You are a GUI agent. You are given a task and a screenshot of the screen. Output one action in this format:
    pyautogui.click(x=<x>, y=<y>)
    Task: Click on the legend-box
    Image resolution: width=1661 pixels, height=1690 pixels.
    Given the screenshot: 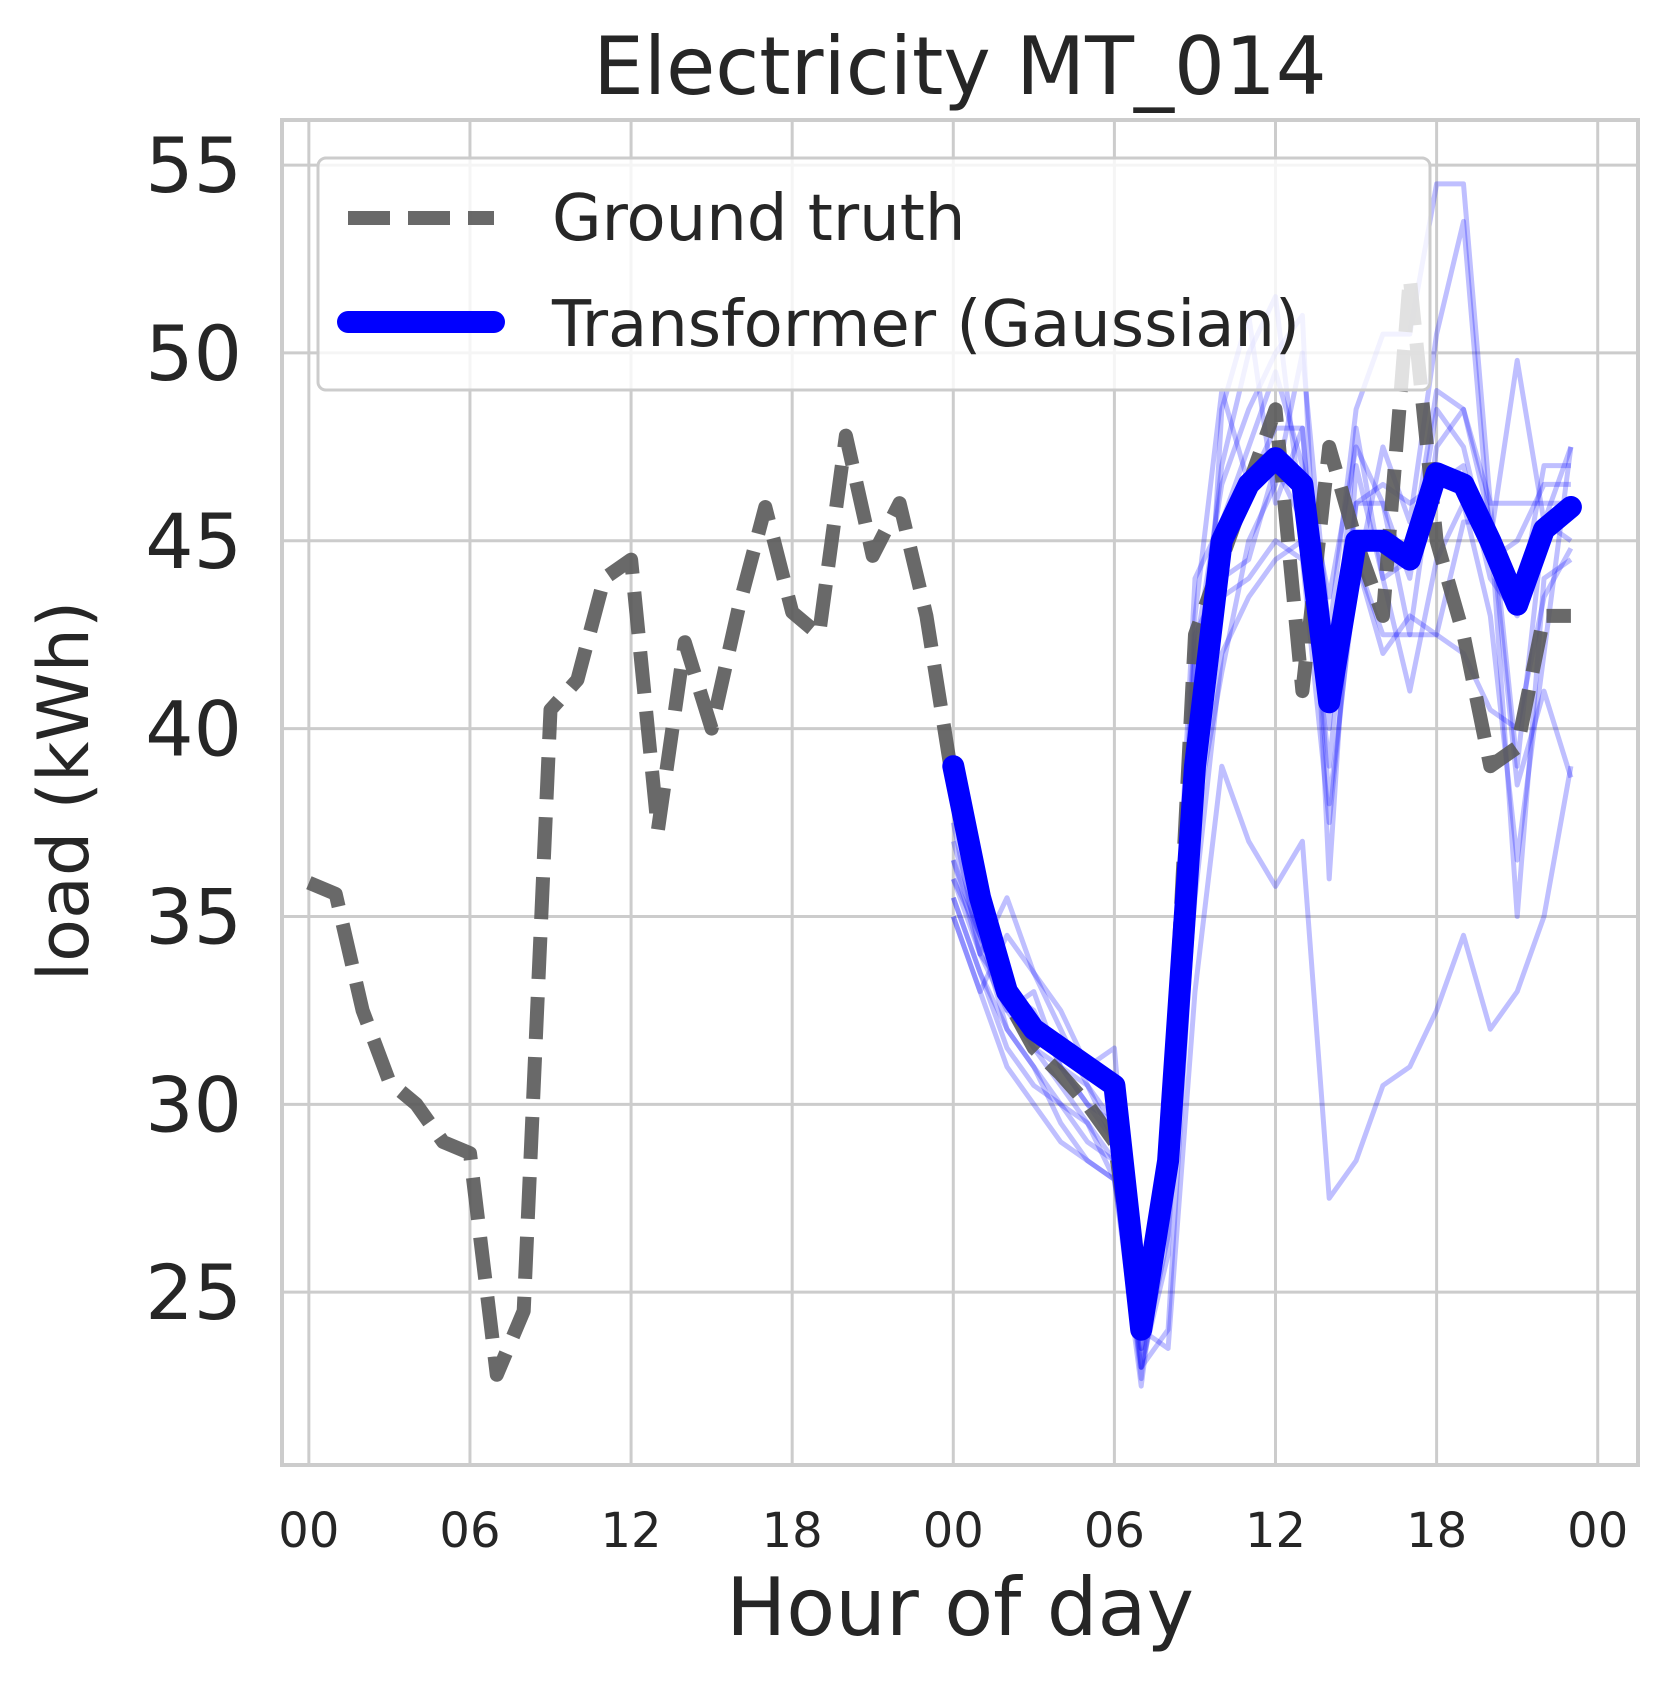 What is the action you would take?
    pyautogui.click(x=874, y=274)
    